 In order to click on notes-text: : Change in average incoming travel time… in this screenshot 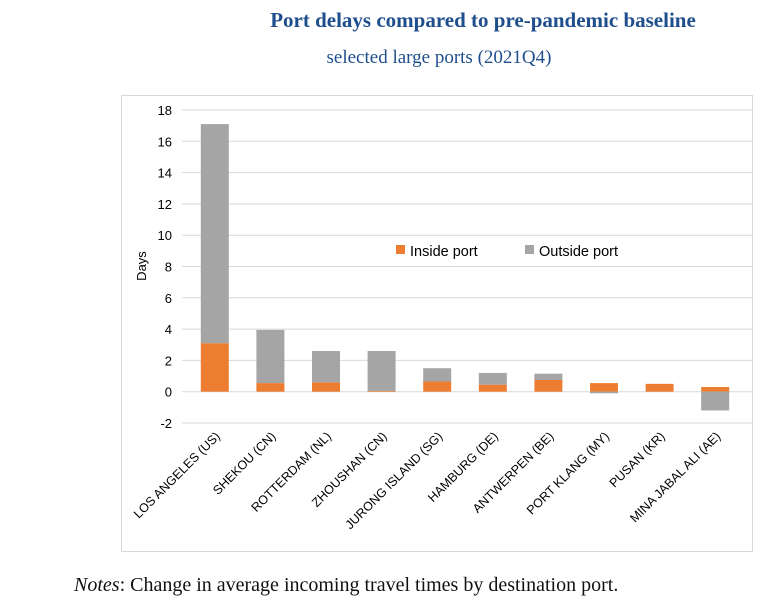, I will do `click(369, 585)`.